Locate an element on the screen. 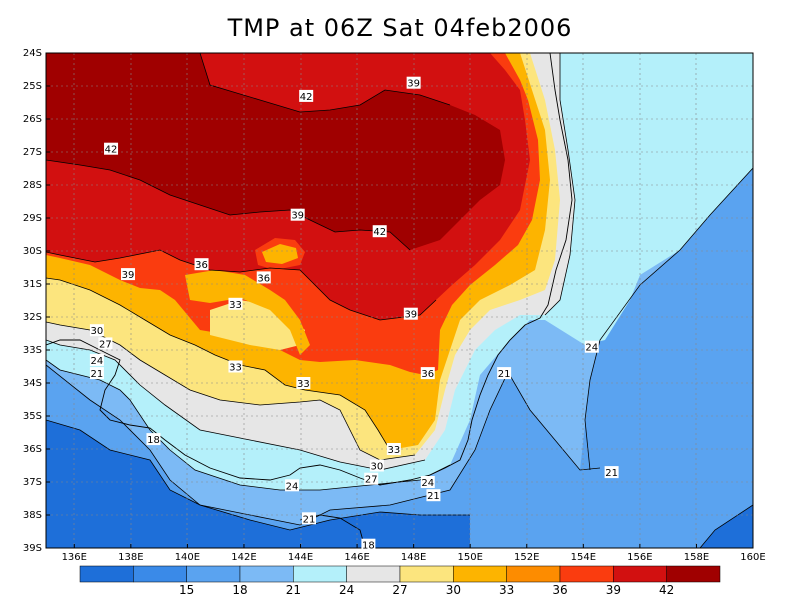 The image size is (800, 600). lat-tick-label: 33S is located at coordinates (32, 350).